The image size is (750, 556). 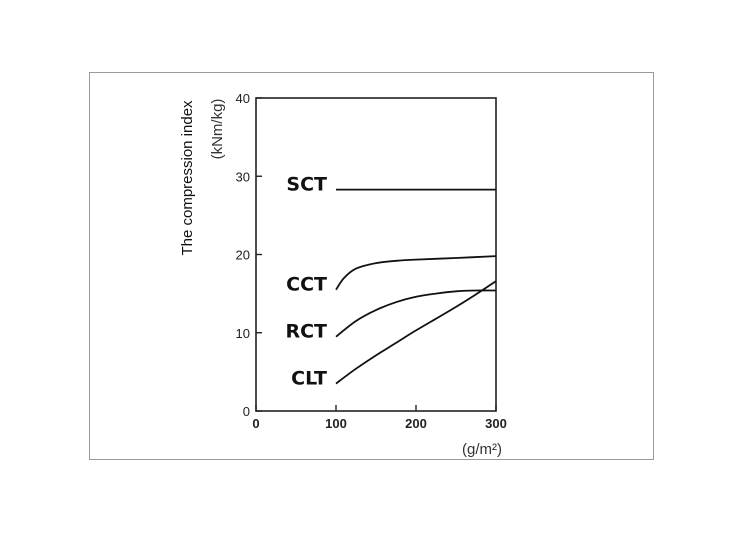 I want to click on y-axis-unit: (kNm/kg), so click(x=217, y=129).